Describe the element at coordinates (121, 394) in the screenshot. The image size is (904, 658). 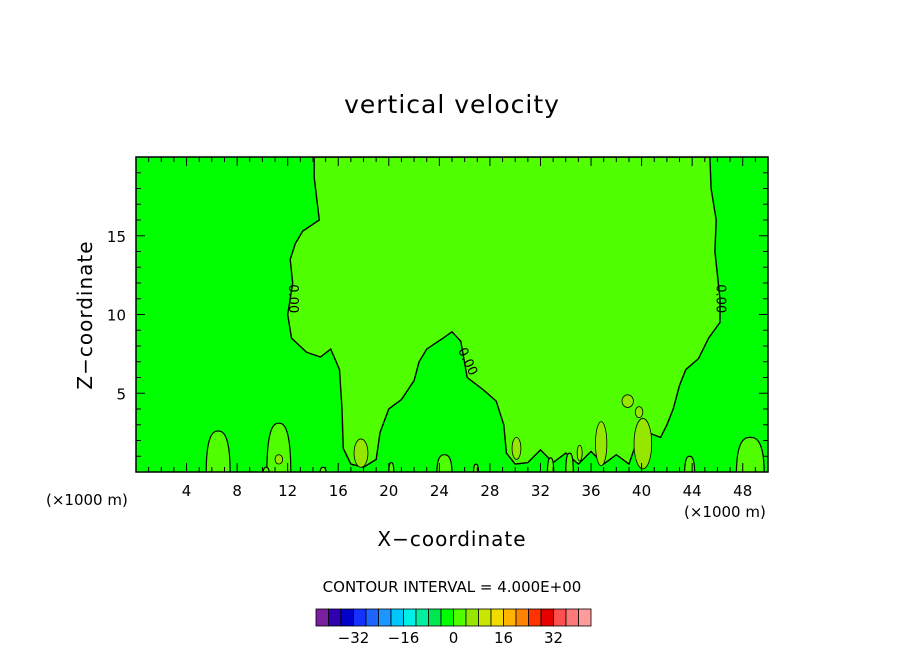
I see `y-tick-label: 5` at that location.